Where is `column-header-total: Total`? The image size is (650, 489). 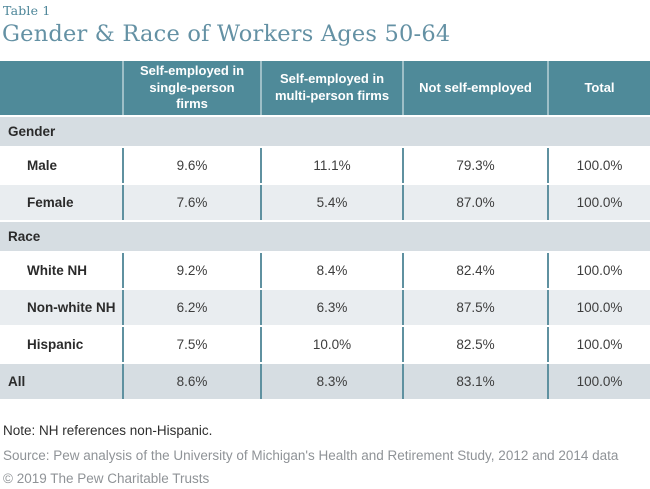 column-header-total: Total is located at coordinates (598, 88).